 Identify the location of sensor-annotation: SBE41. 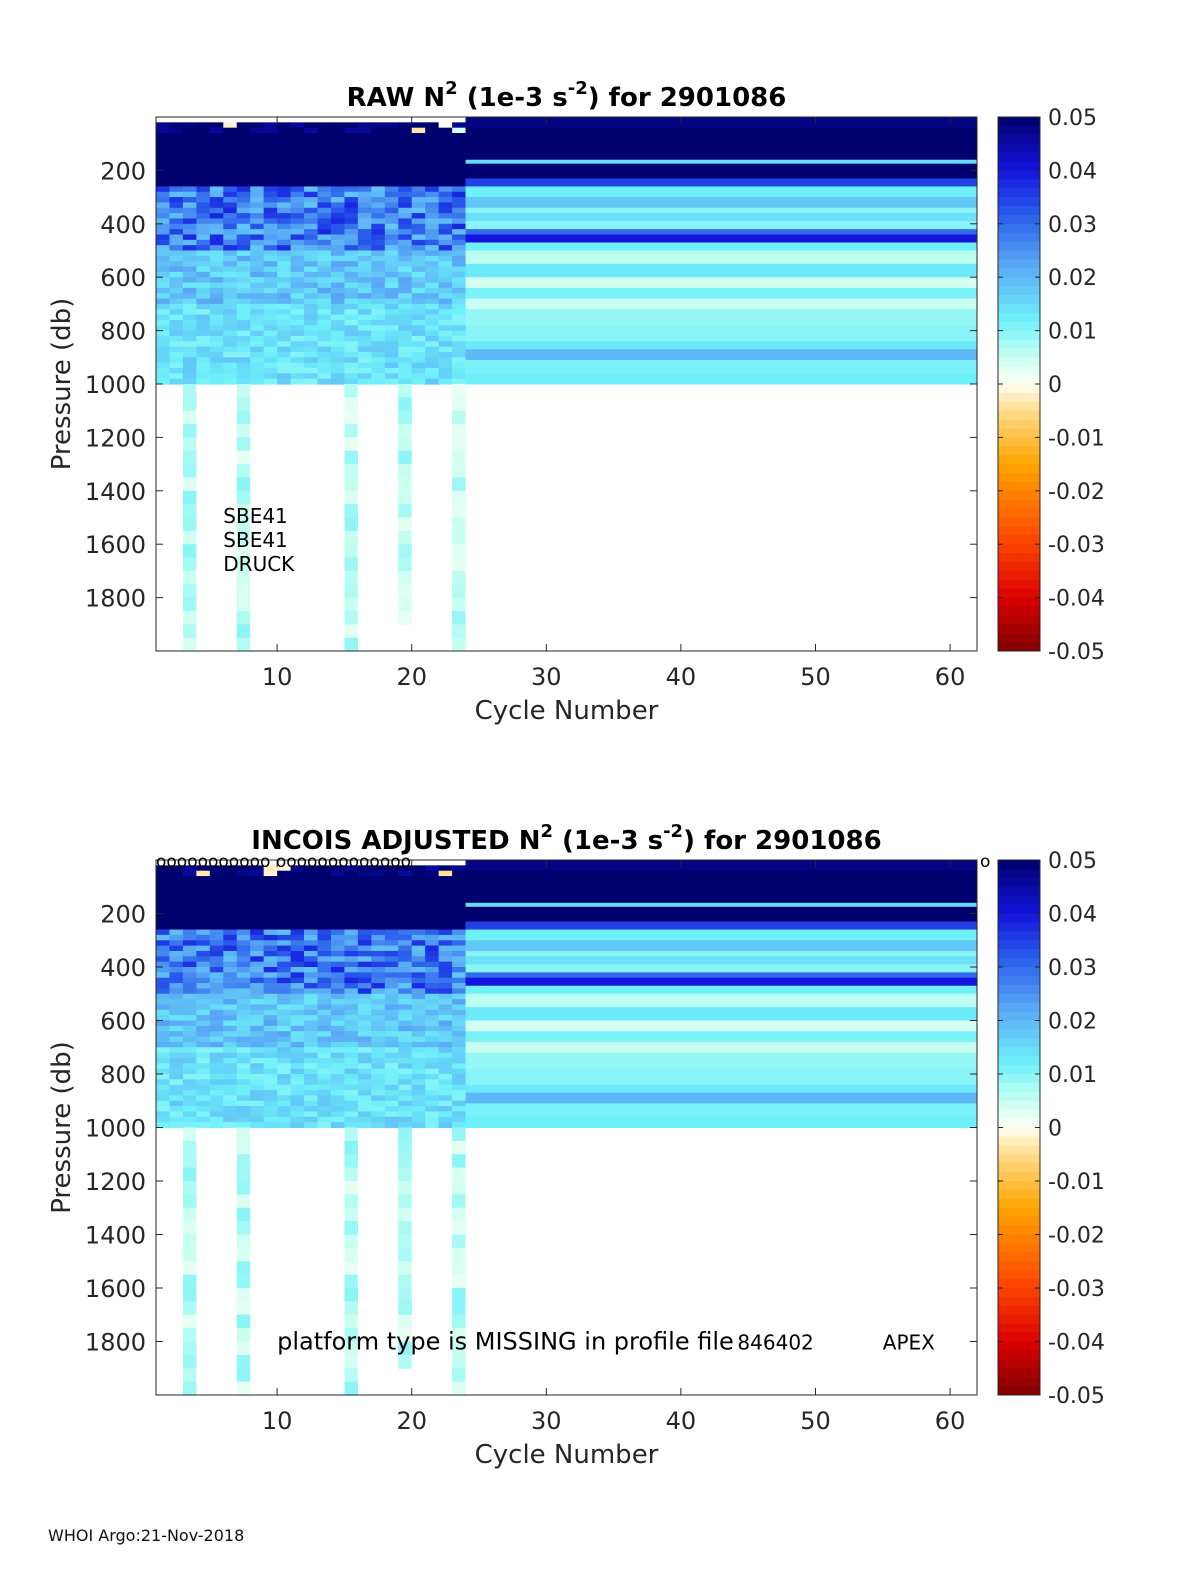
(255, 516).